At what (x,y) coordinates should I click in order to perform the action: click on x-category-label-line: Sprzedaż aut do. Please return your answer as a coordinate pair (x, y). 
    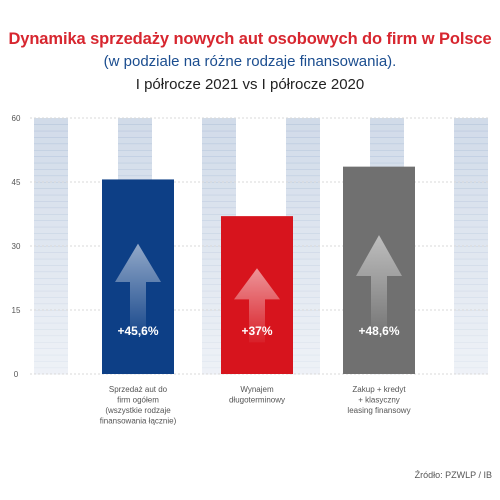
    Looking at the image, I should click on (138, 389).